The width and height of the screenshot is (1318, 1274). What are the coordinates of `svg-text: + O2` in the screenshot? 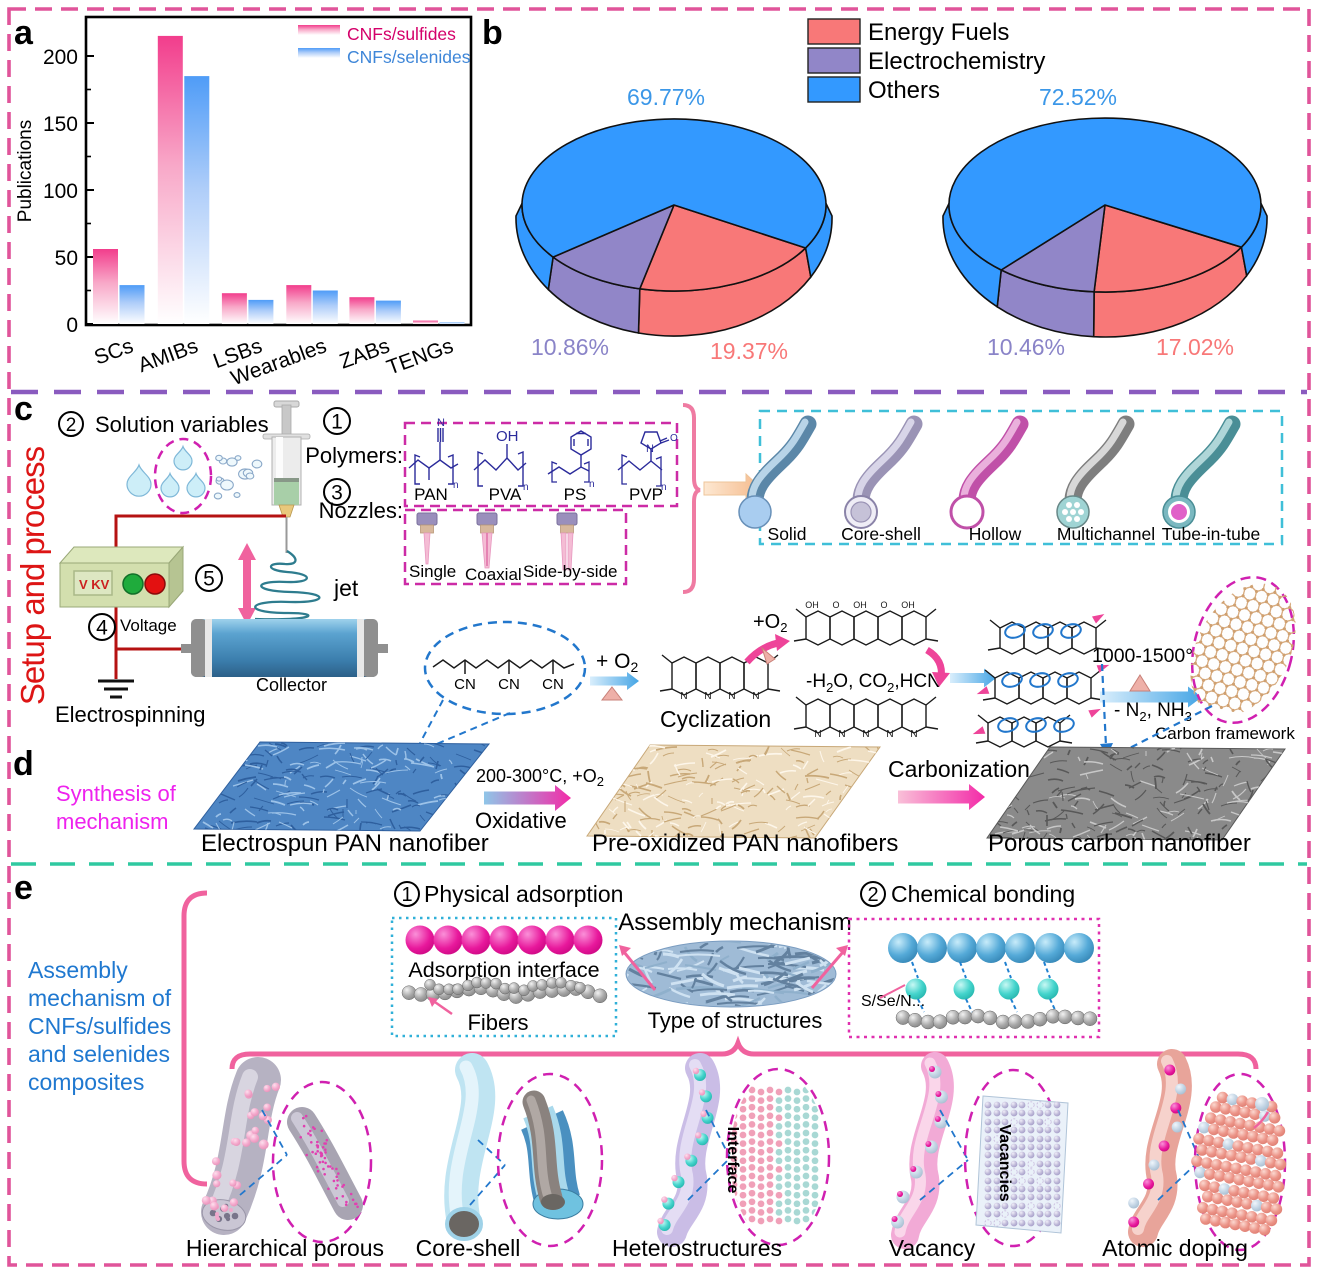 It's located at (617, 662).